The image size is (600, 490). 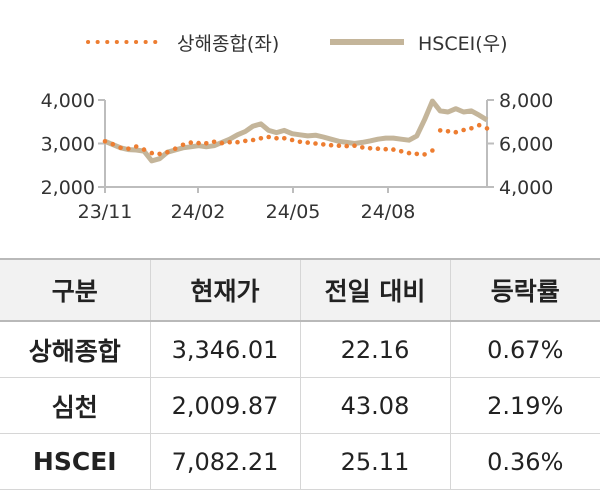 What do you see at coordinates (463, 44) in the screenshot?
I see `legend-label-hscei: HSCEI(우)` at bounding box center [463, 44].